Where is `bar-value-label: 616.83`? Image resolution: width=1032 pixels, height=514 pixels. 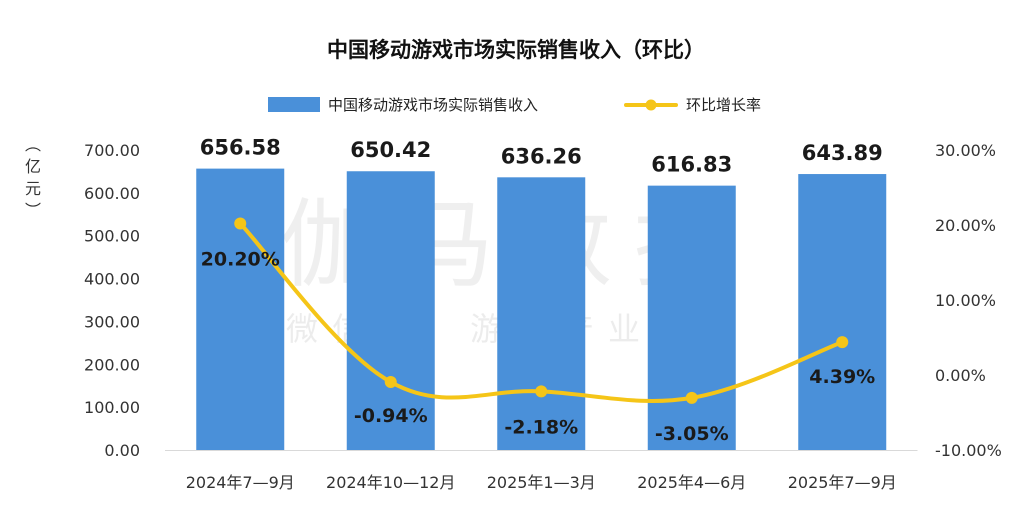 bar-value-label: 616.83 is located at coordinates (691, 165).